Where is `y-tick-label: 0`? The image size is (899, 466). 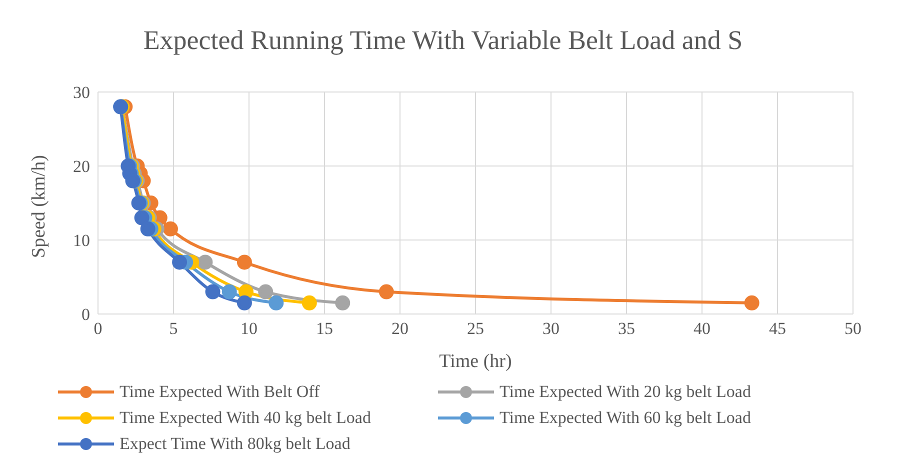 y-tick-label: 0 is located at coordinates (86, 314).